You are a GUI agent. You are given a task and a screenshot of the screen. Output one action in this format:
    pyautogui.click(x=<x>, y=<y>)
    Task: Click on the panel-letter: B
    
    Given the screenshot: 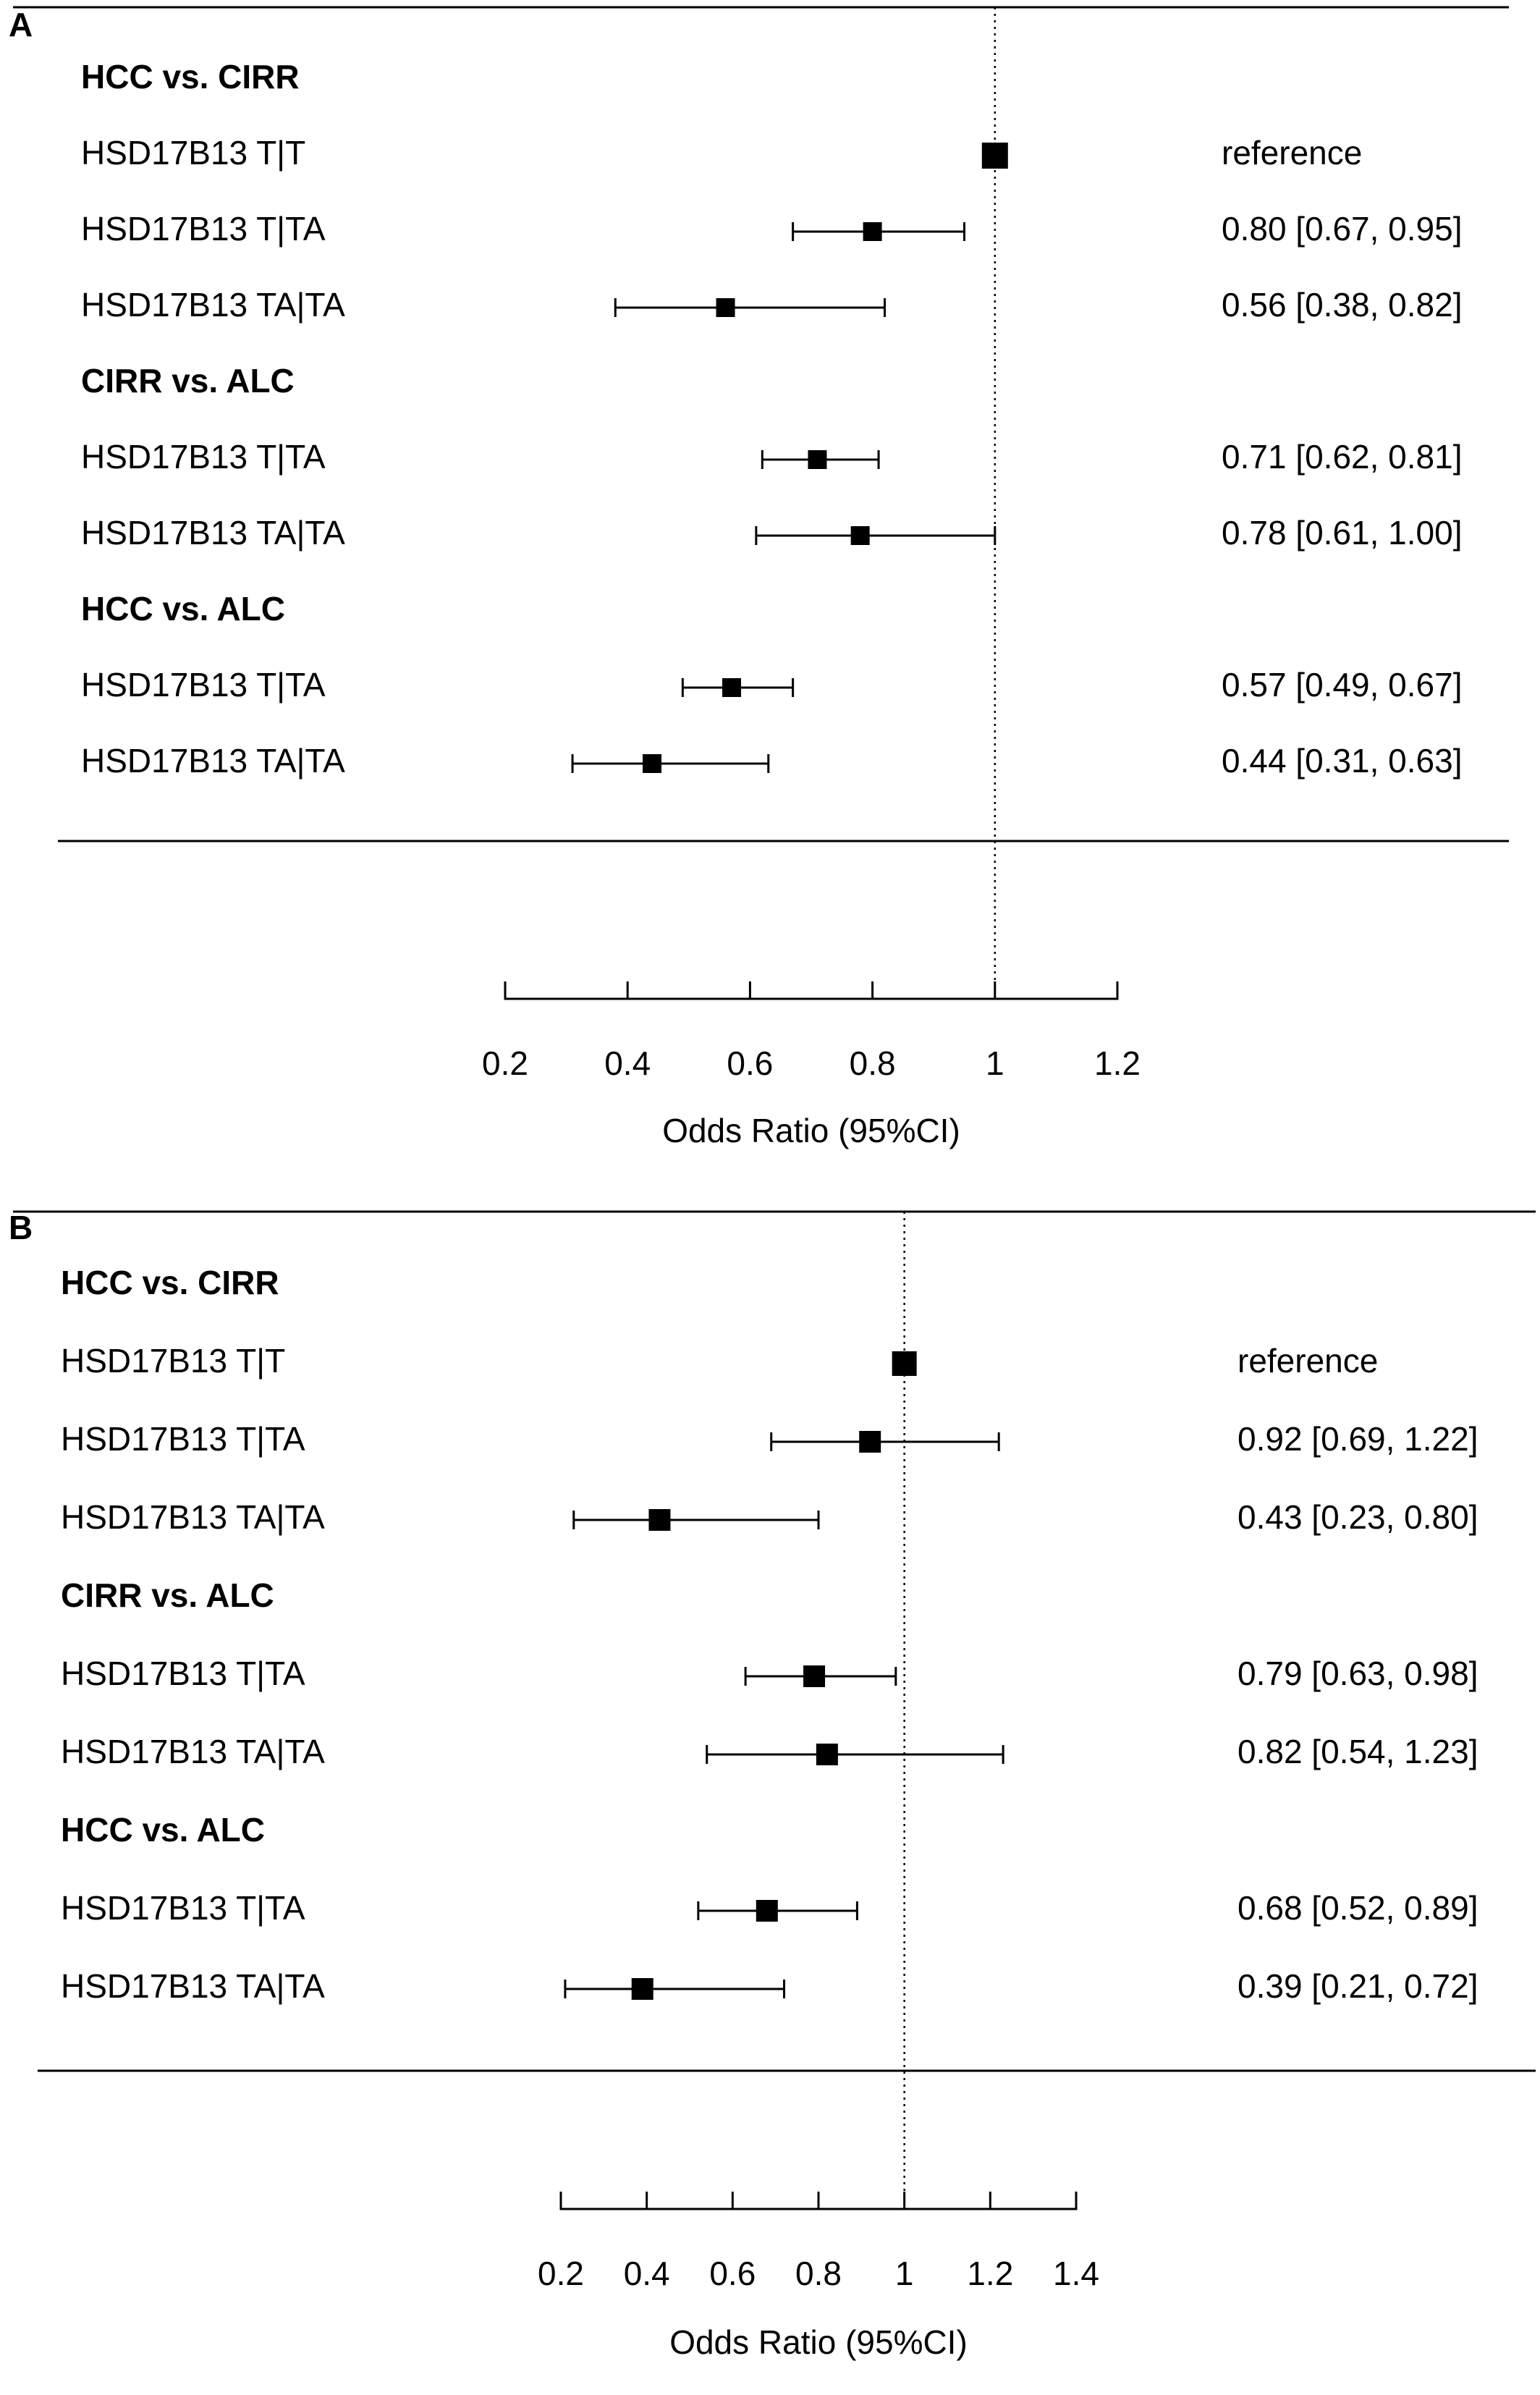 What is the action you would take?
    pyautogui.click(x=21, y=1227)
    